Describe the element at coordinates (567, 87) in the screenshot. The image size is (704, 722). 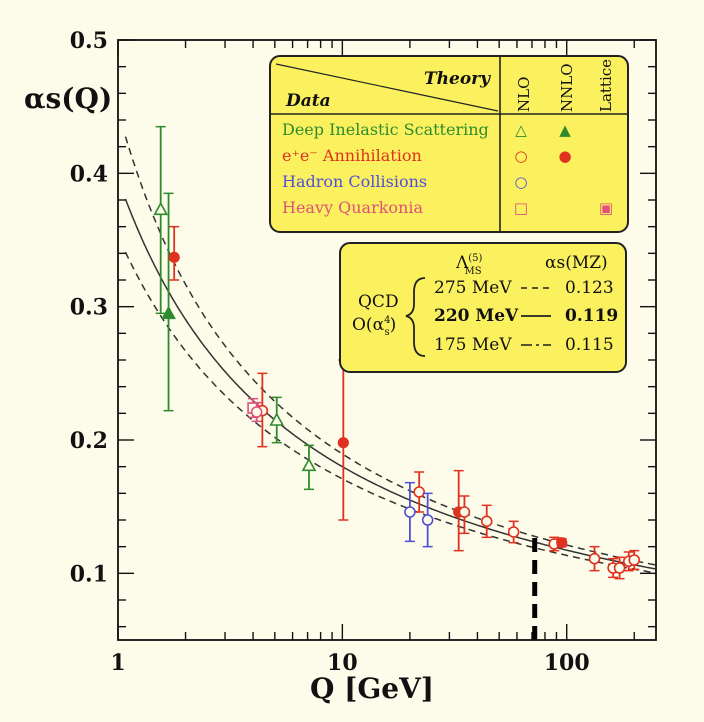
I see `legend-col-nnlo: NNLO` at that location.